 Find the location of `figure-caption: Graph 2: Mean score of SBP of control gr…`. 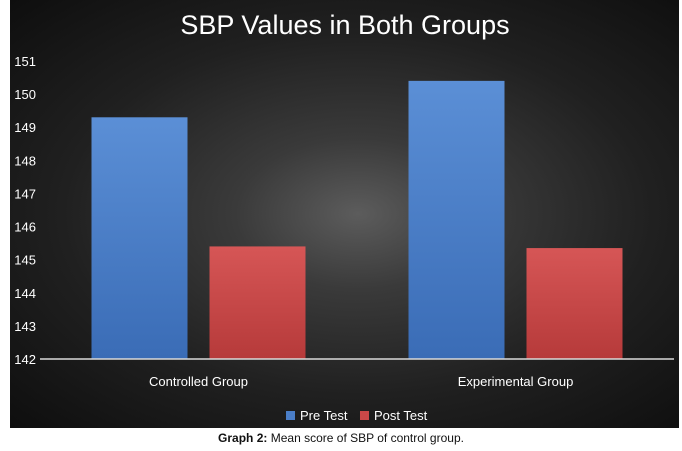

figure-caption: Graph 2: Mean score of SBP of control gr… is located at coordinates (341, 438).